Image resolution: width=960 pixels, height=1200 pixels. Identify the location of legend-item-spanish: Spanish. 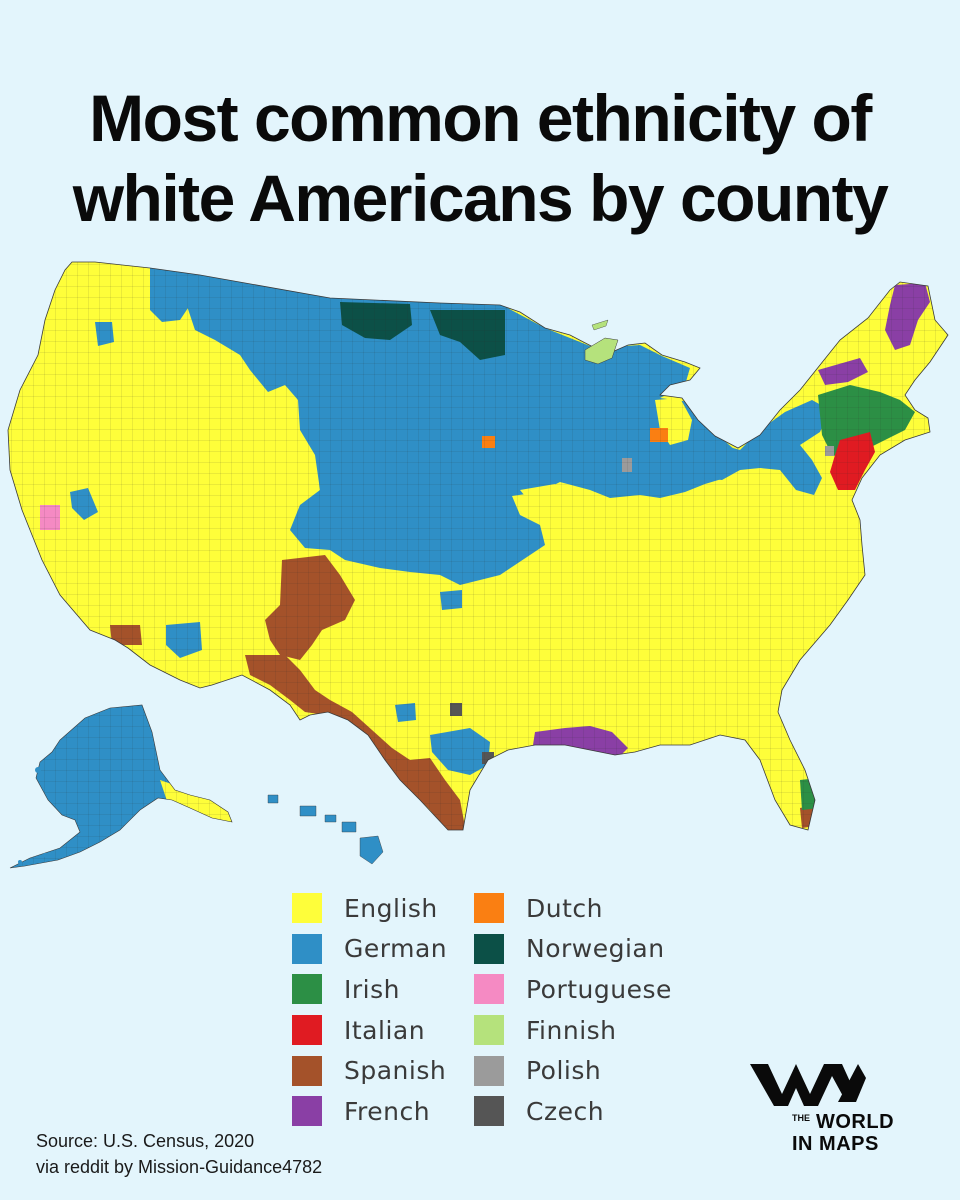
(369, 1070).